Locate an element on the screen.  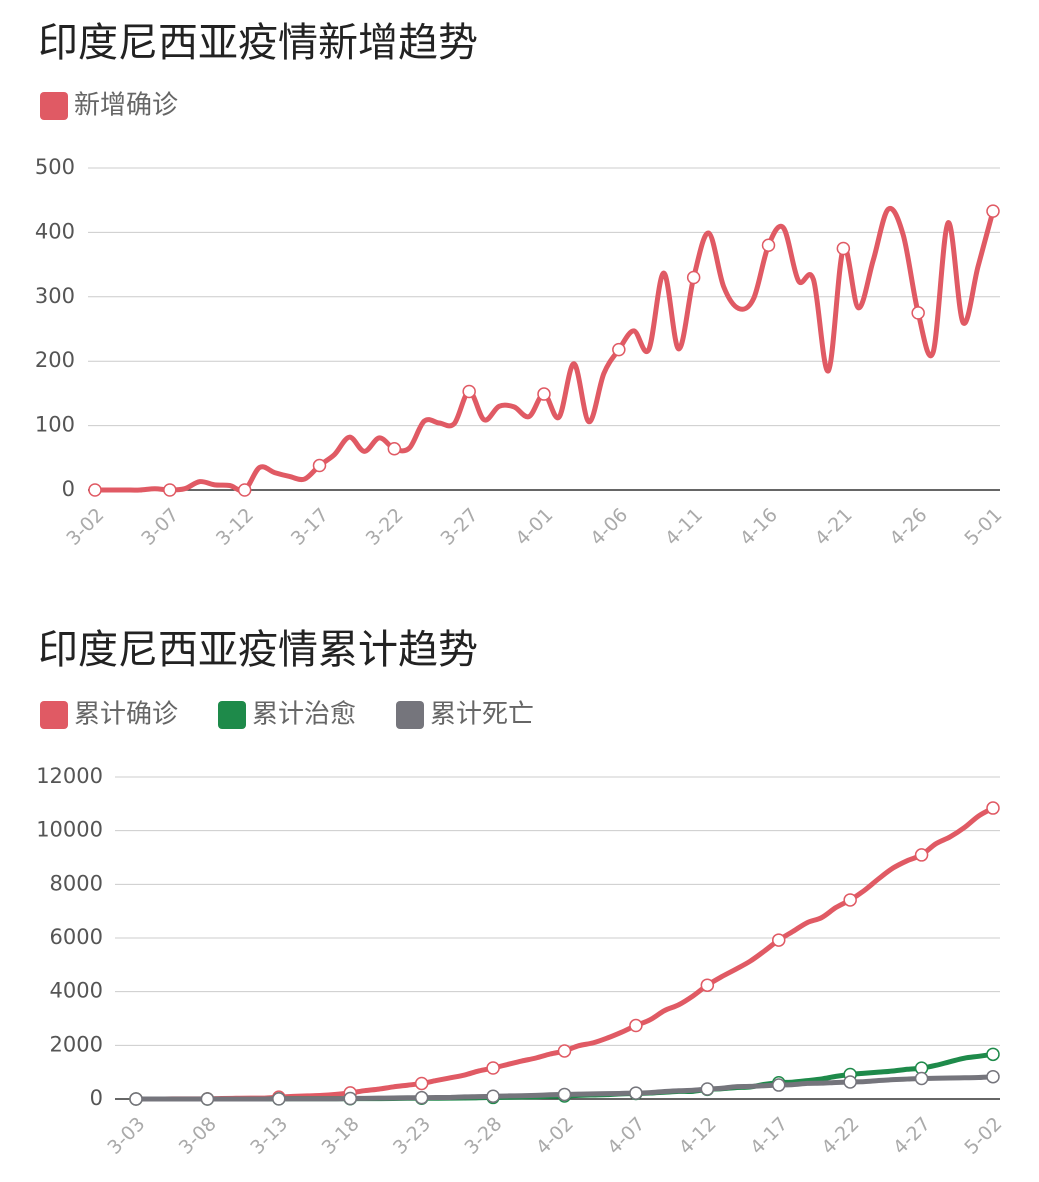
y-tick-label: 100 is located at coordinates (55, 425).